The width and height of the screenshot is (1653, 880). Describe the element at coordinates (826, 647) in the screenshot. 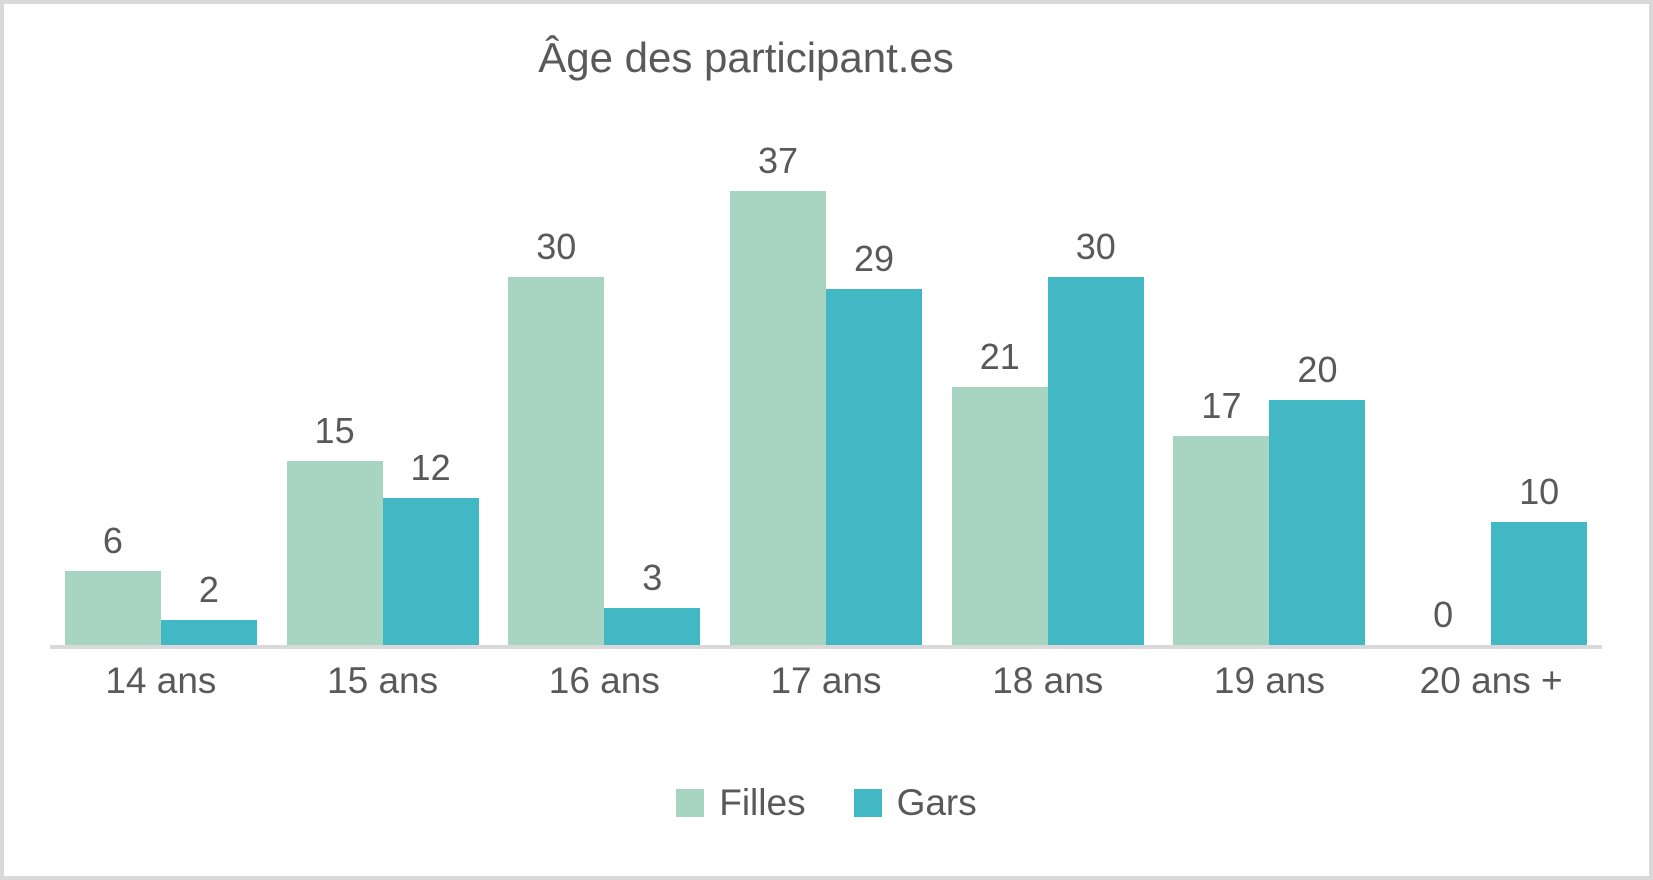

I see `x-axis-line` at that location.